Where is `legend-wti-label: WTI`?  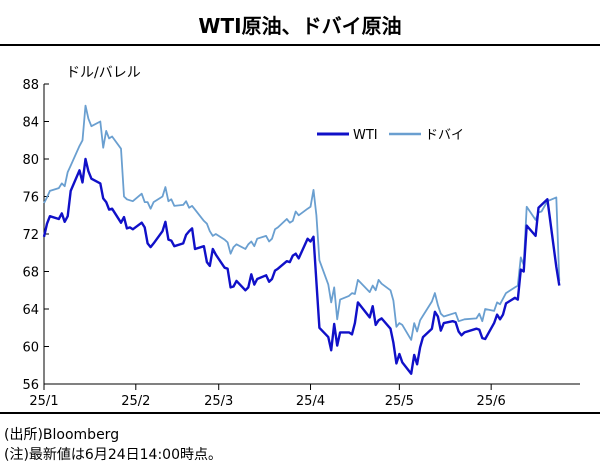
legend-wti-label: WTI is located at coordinates (365, 135).